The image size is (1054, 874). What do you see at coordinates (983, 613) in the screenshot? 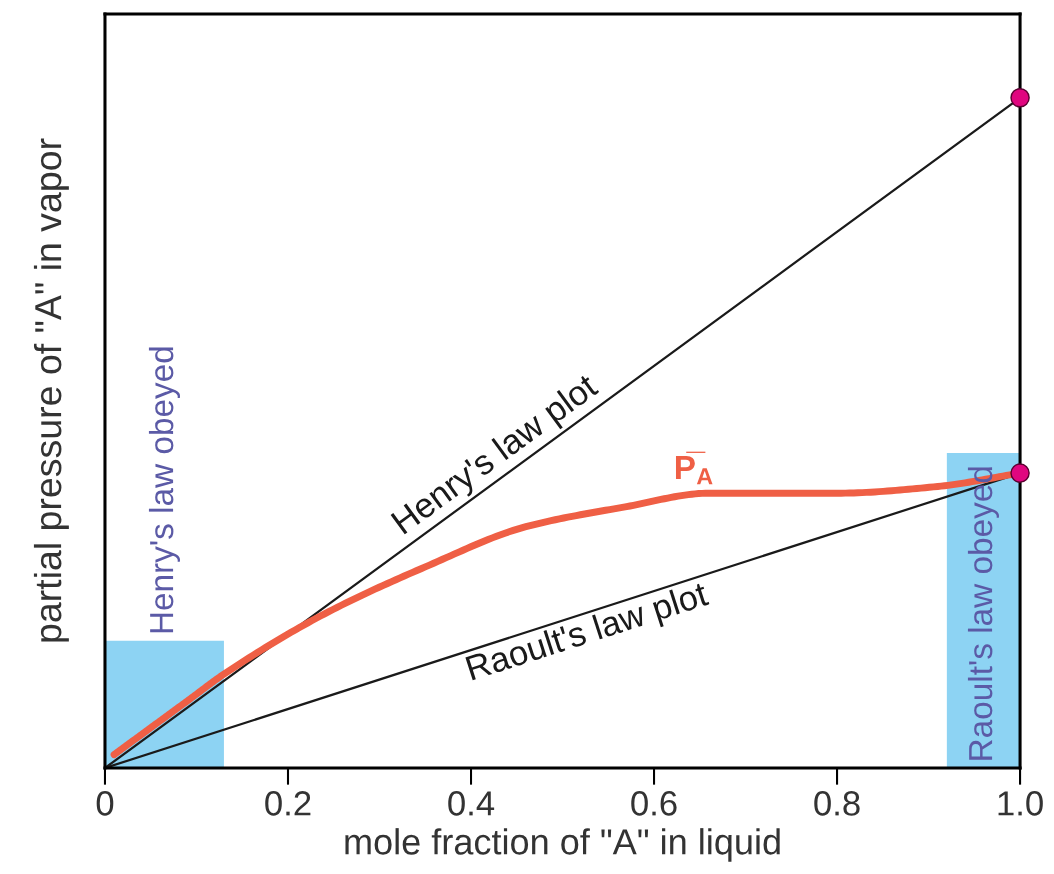
I see `series-label: Raoult's law obeyed` at bounding box center [983, 613].